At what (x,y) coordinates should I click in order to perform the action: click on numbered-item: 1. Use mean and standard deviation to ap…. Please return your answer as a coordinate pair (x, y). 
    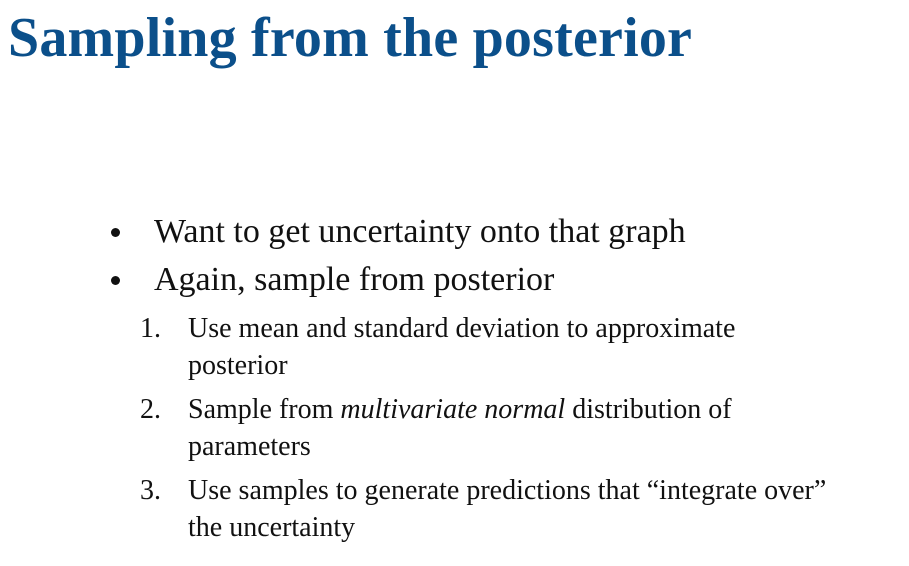
    Looking at the image, I should click on (454, 347).